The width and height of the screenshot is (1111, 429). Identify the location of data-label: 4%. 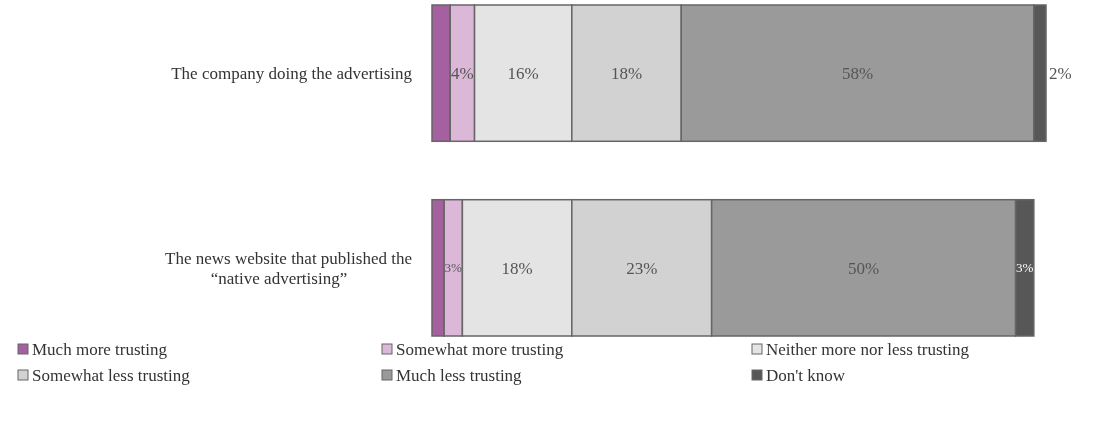
(462, 74).